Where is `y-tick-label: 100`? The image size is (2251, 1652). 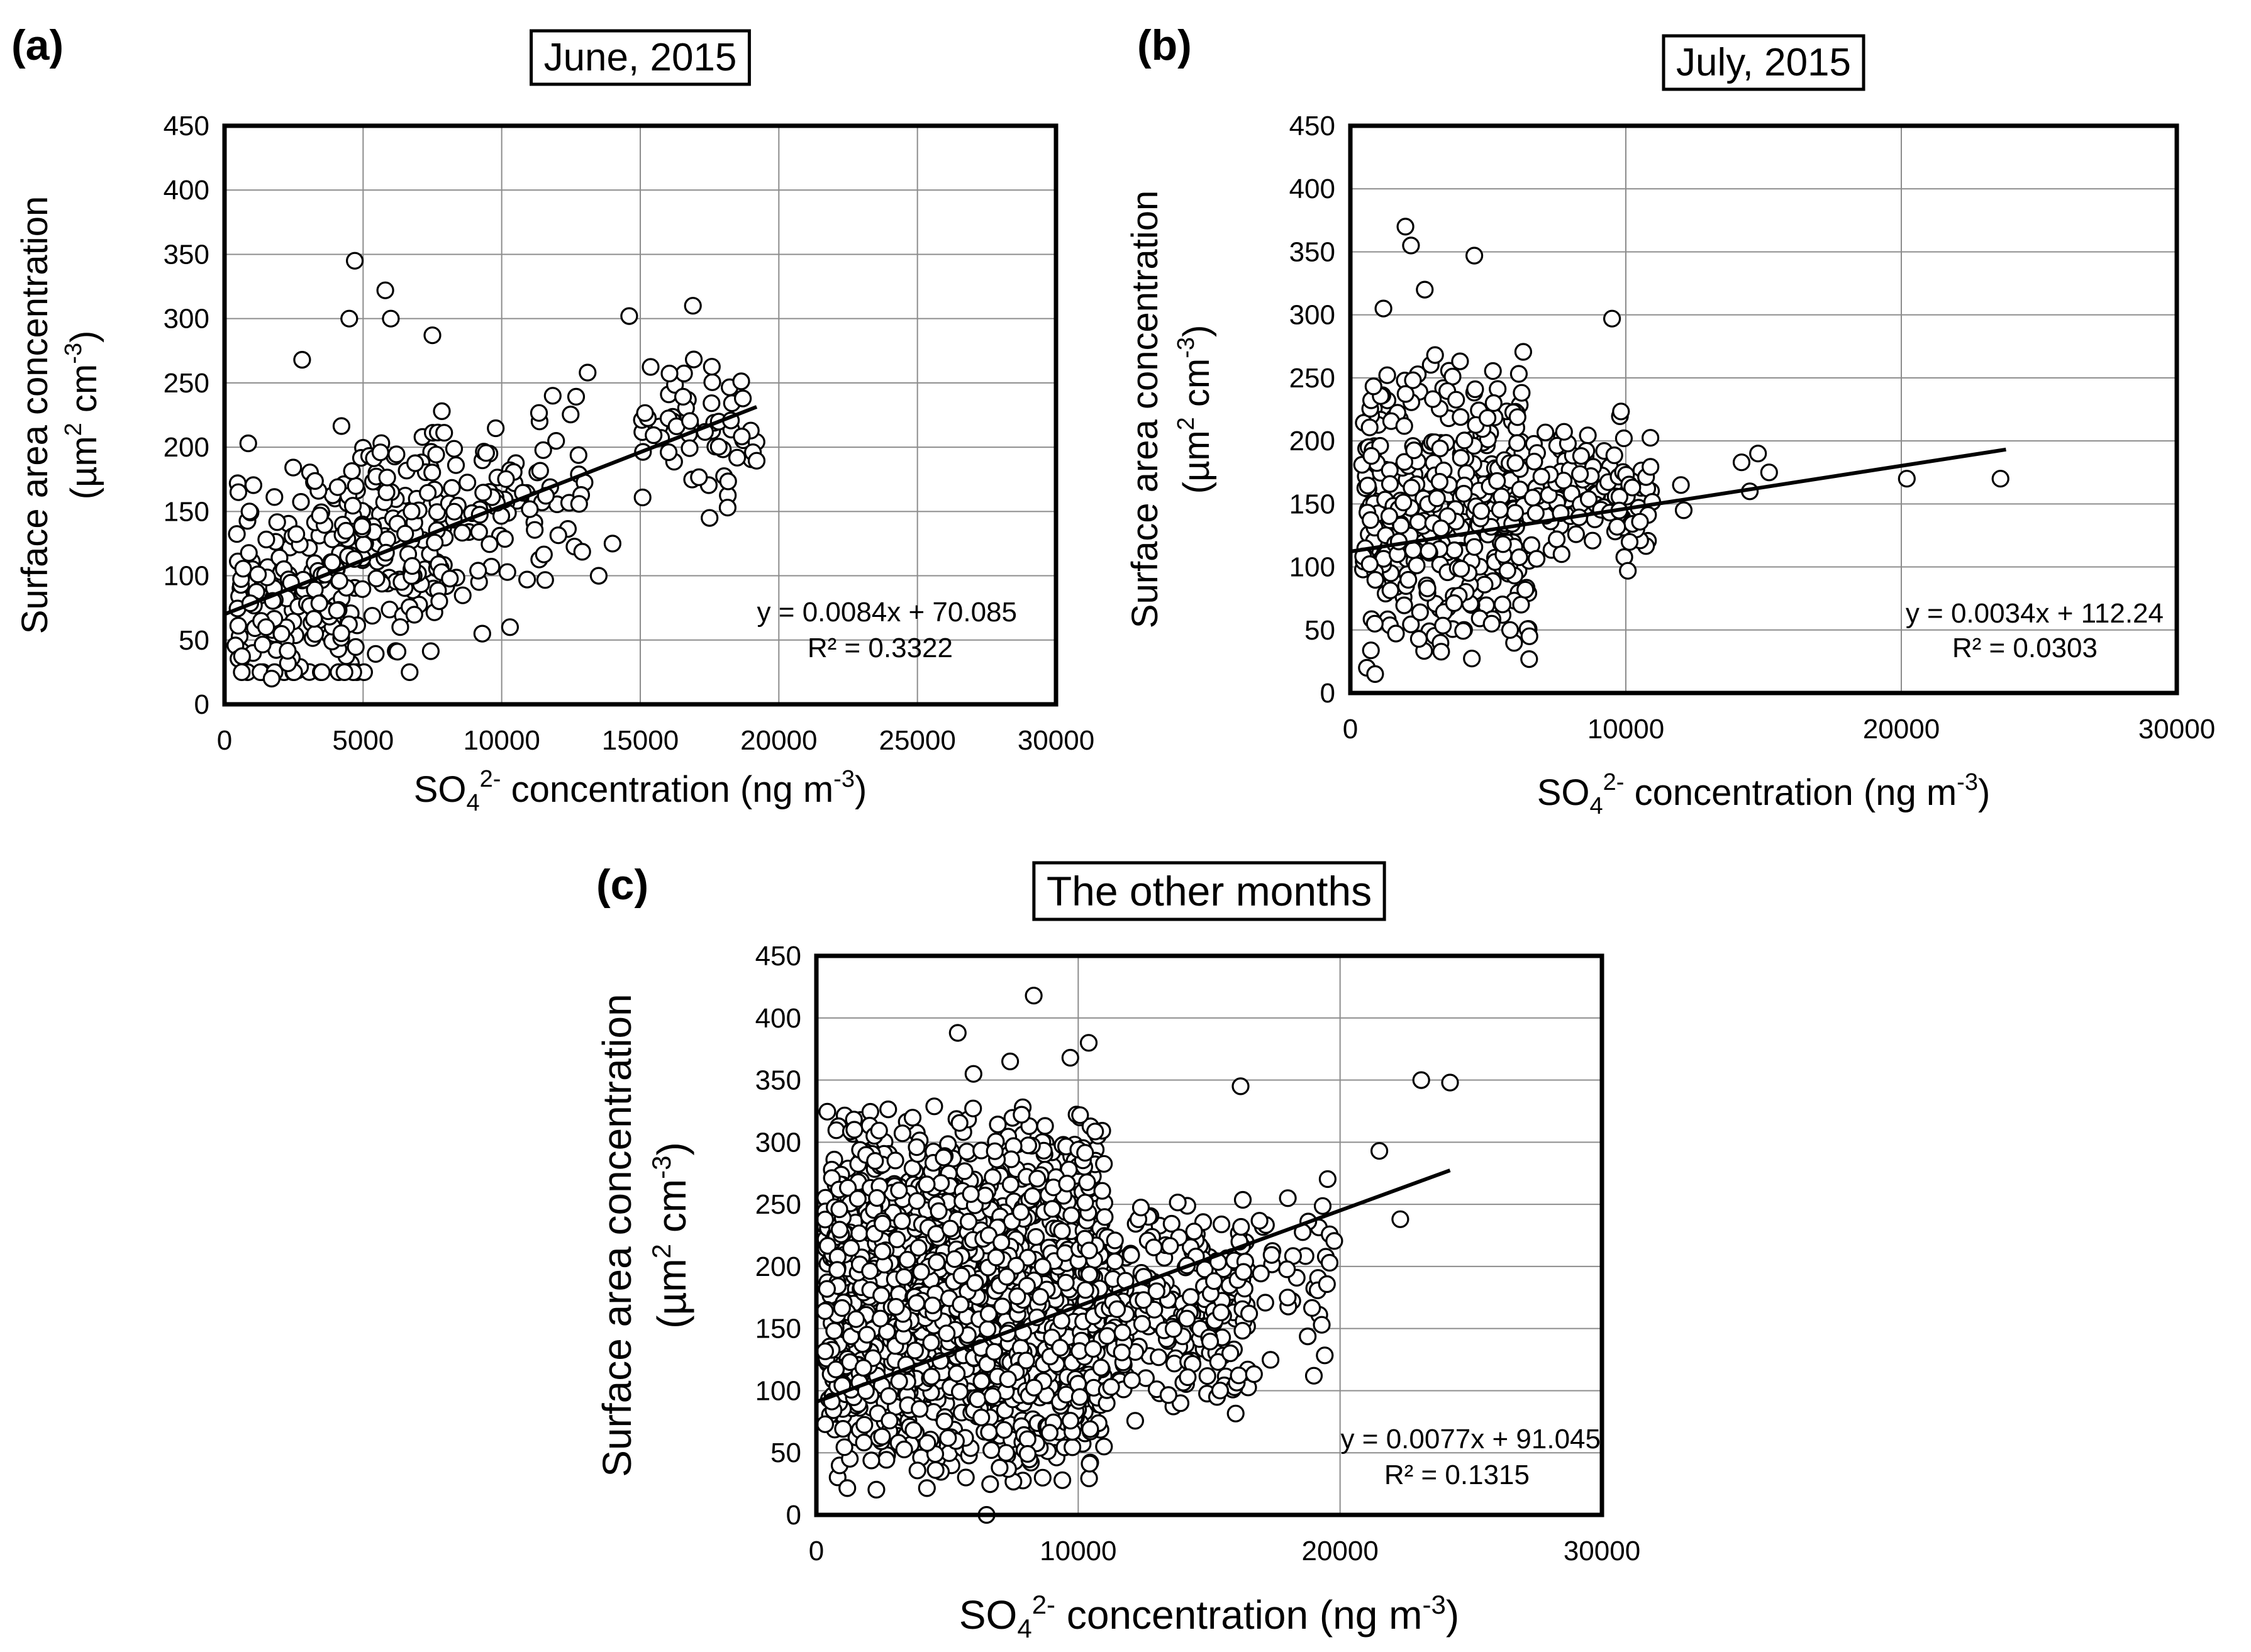
y-tick-label: 100 is located at coordinates (778, 1390).